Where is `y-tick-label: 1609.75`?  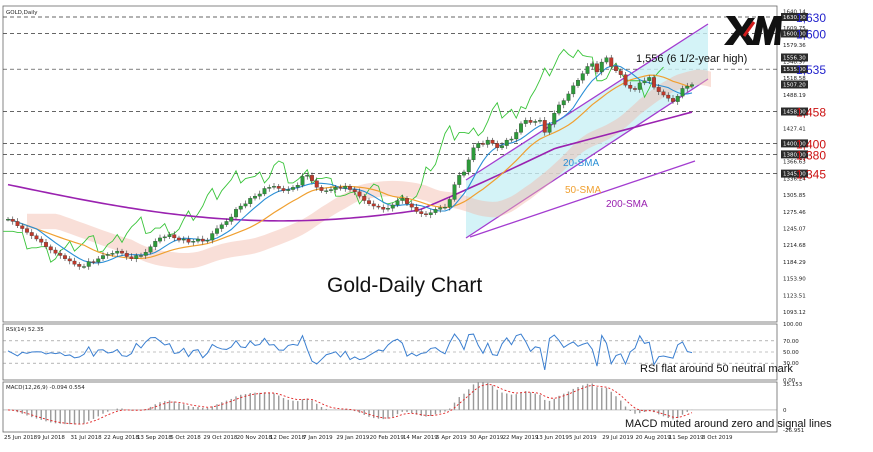 y-tick-label: 1609.75 is located at coordinates (794, 29).